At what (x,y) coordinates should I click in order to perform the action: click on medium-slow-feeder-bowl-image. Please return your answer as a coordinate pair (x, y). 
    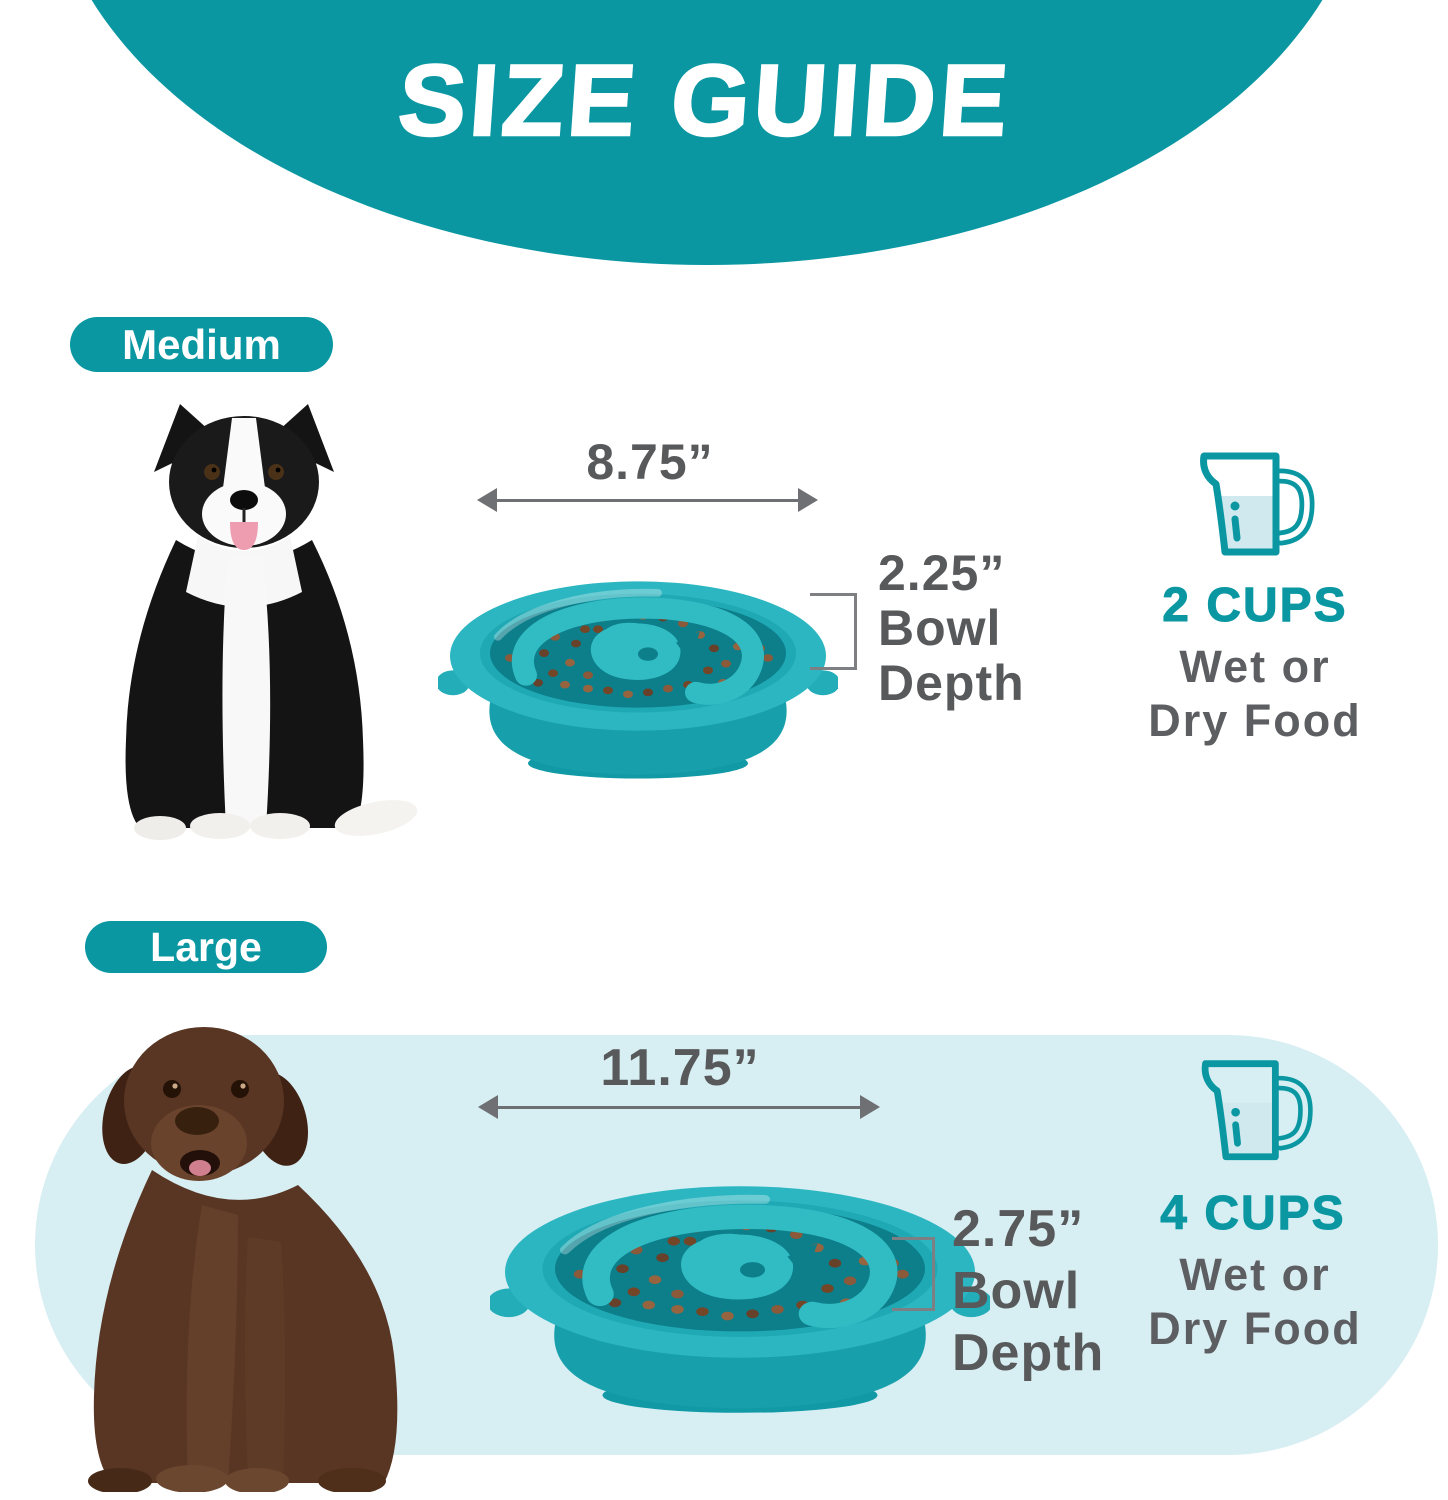
    Looking at the image, I should click on (638, 656).